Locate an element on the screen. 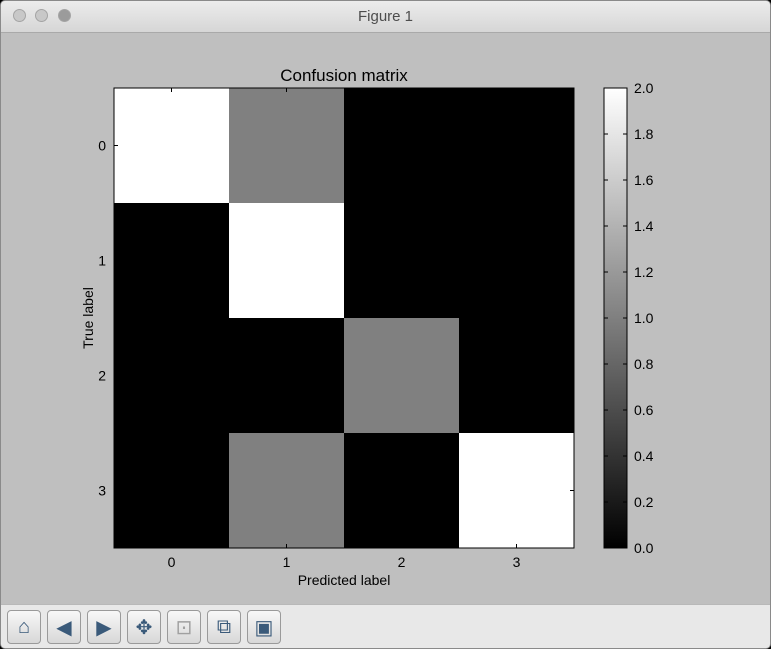  y-tick-label: 2 is located at coordinates (102, 376).